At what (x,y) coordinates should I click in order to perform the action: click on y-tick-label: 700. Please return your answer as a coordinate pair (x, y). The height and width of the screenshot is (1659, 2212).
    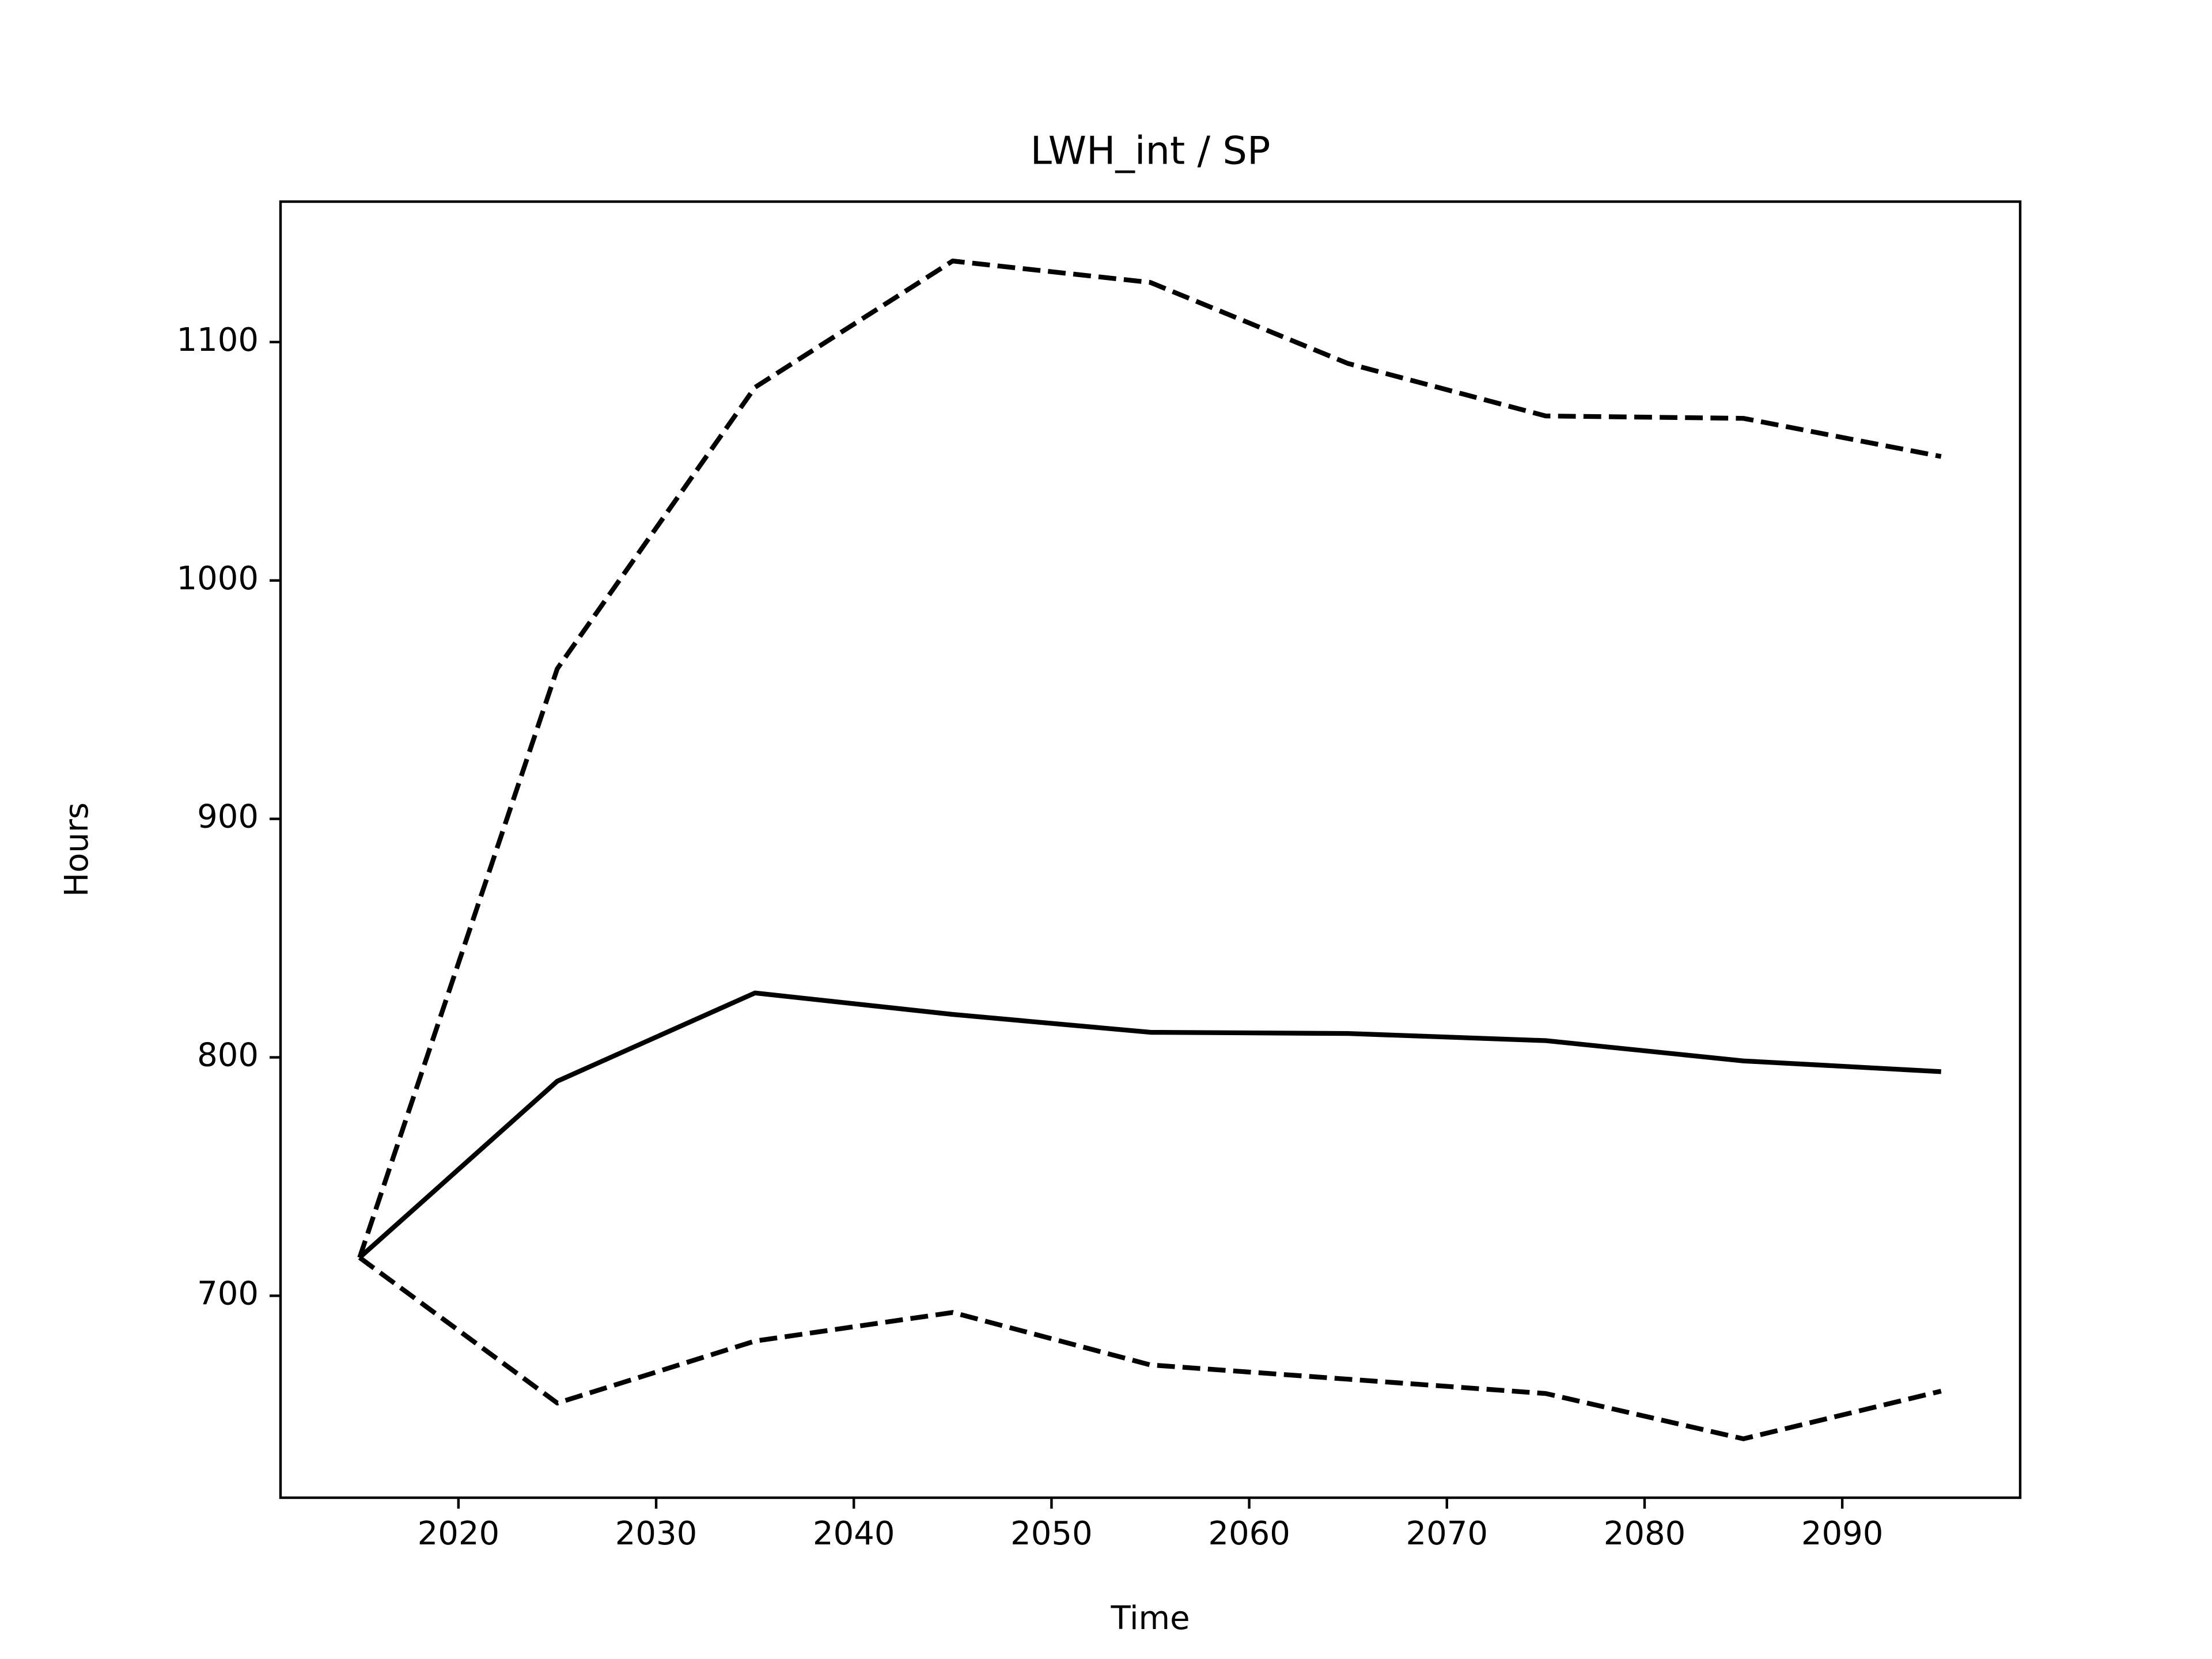
    Looking at the image, I should click on (228, 1294).